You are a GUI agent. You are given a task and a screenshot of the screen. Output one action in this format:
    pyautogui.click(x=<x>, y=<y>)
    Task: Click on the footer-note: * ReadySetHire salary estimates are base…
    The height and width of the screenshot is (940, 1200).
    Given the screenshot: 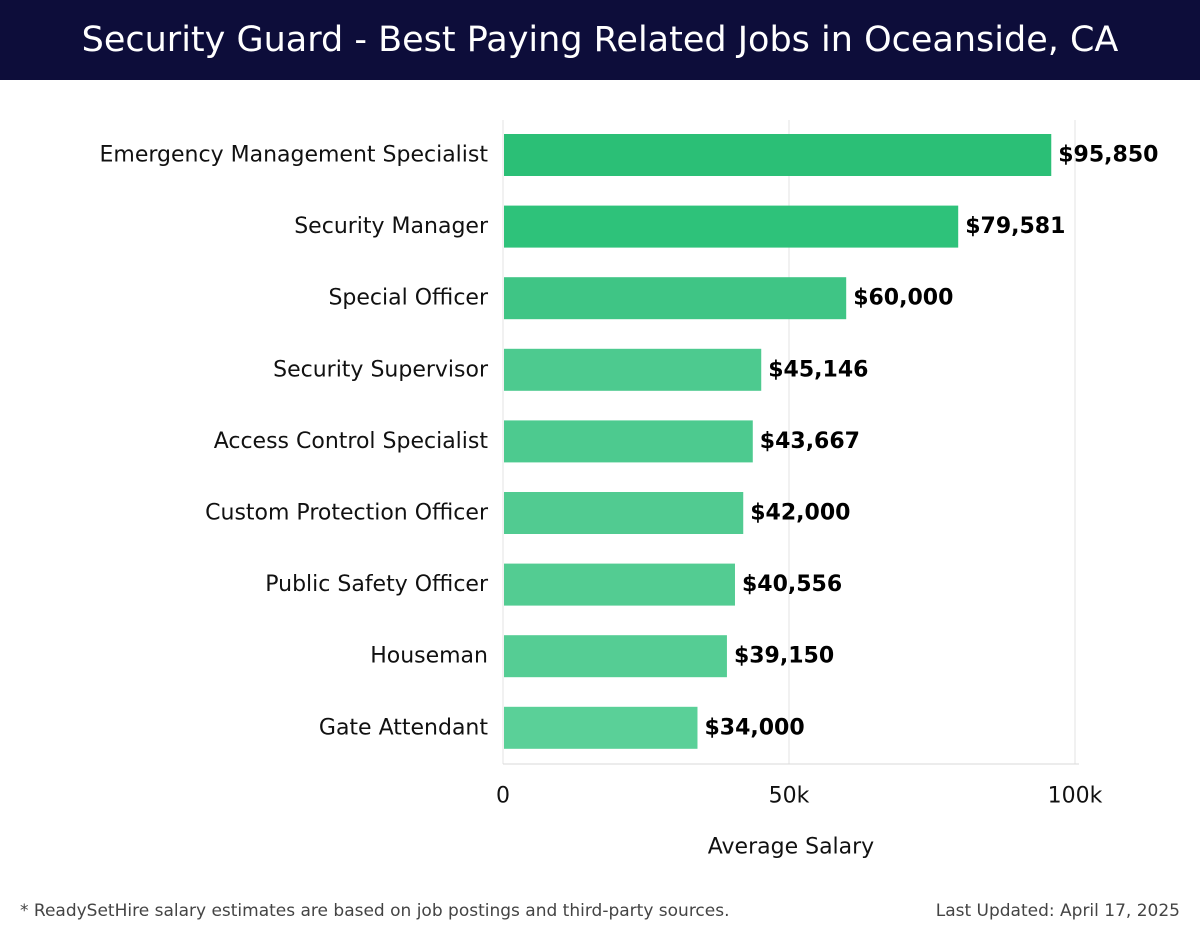 What is the action you would take?
    pyautogui.click(x=375, y=911)
    